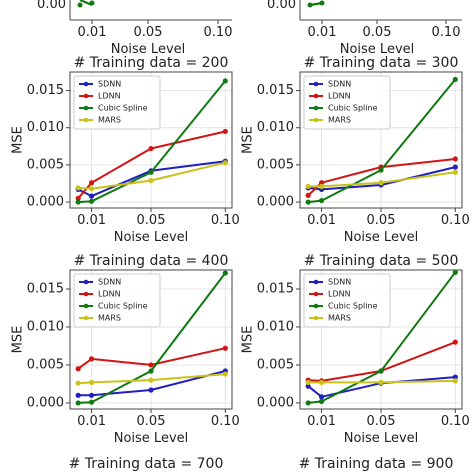 The width and height of the screenshot is (474, 474). What do you see at coordinates (275, 364) in the screenshot?
I see `y-tick-label: 0.005` at bounding box center [275, 364].